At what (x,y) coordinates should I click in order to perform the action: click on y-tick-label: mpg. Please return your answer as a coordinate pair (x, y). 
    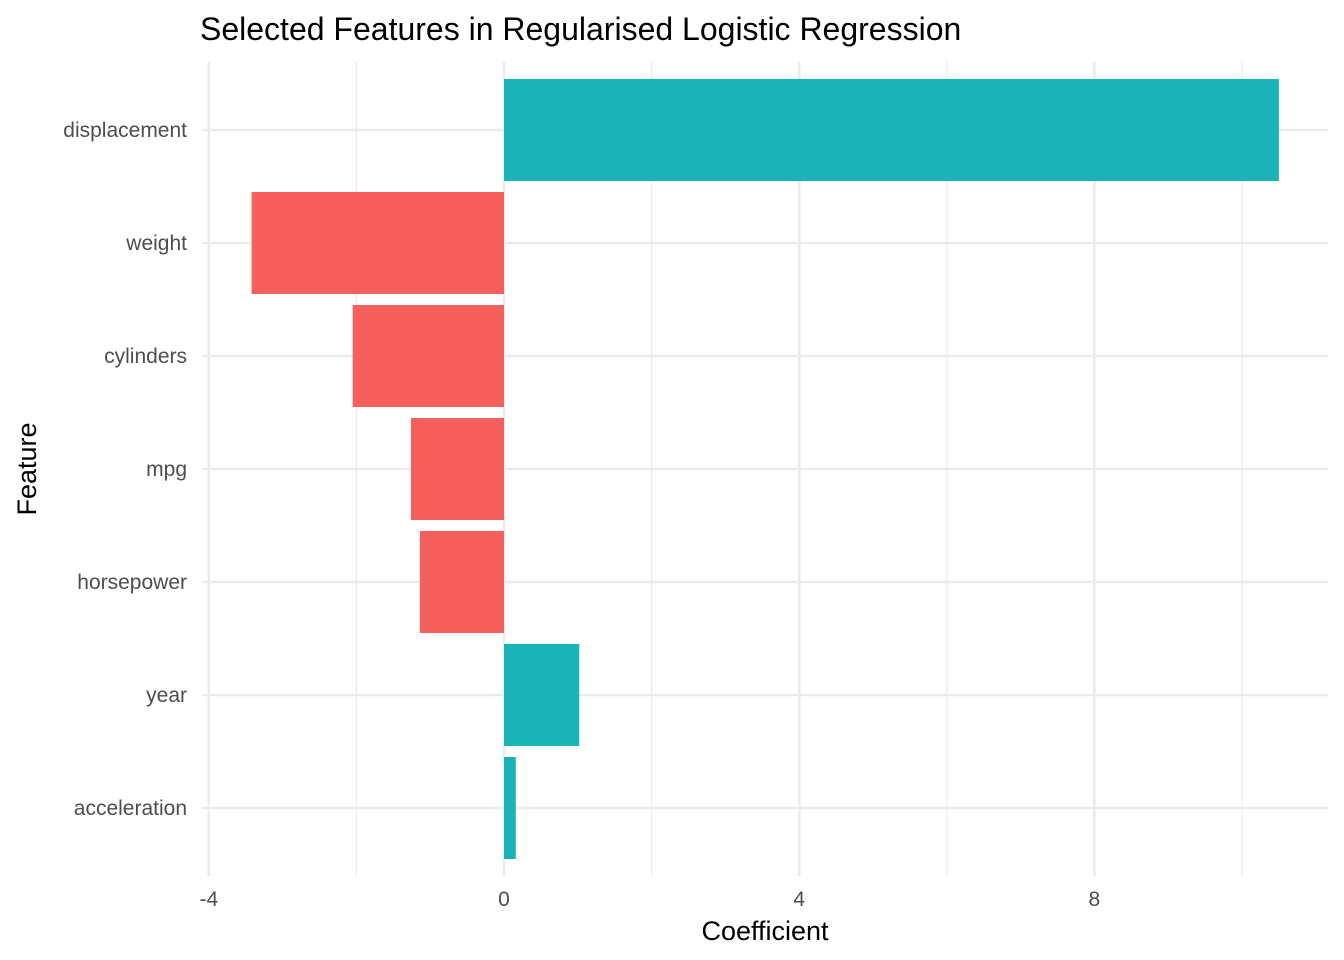
    Looking at the image, I should click on (166, 469).